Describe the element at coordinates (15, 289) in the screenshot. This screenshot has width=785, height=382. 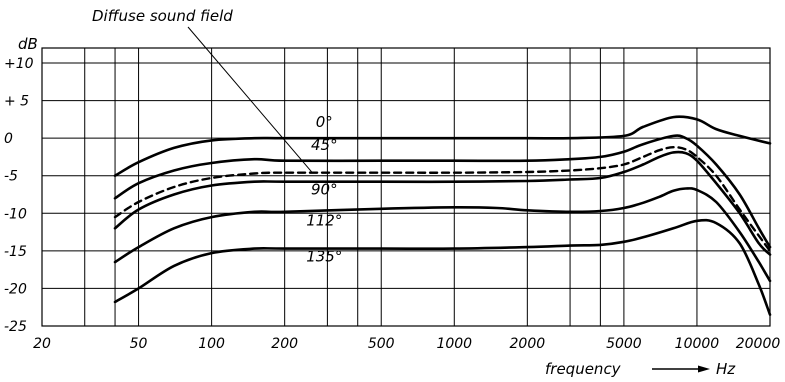
I see `y-tick-label: -20` at that location.